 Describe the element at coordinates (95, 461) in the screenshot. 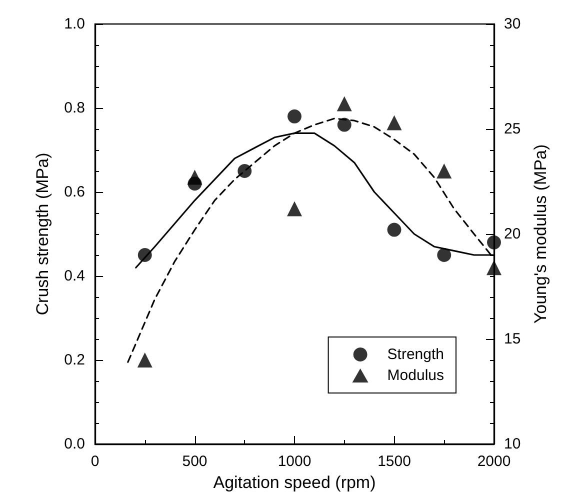

I see `x-tick-label: 0` at that location.